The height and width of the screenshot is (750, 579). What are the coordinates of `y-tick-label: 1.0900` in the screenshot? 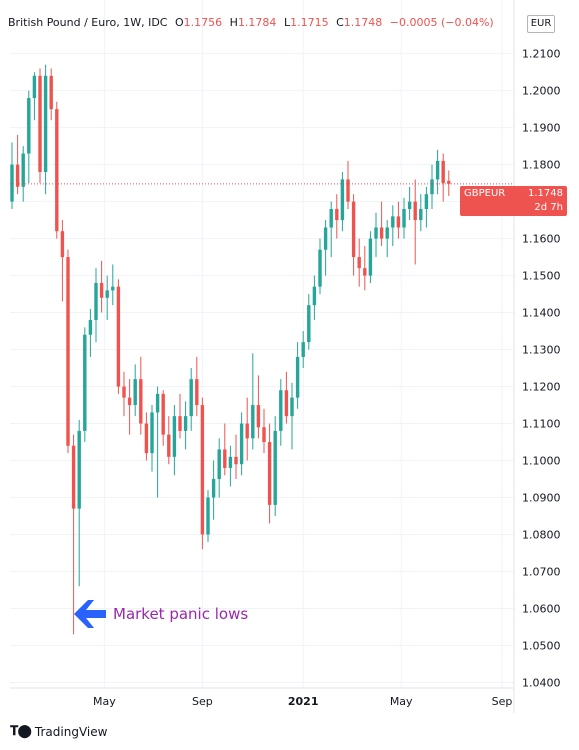 It's located at (541, 498).